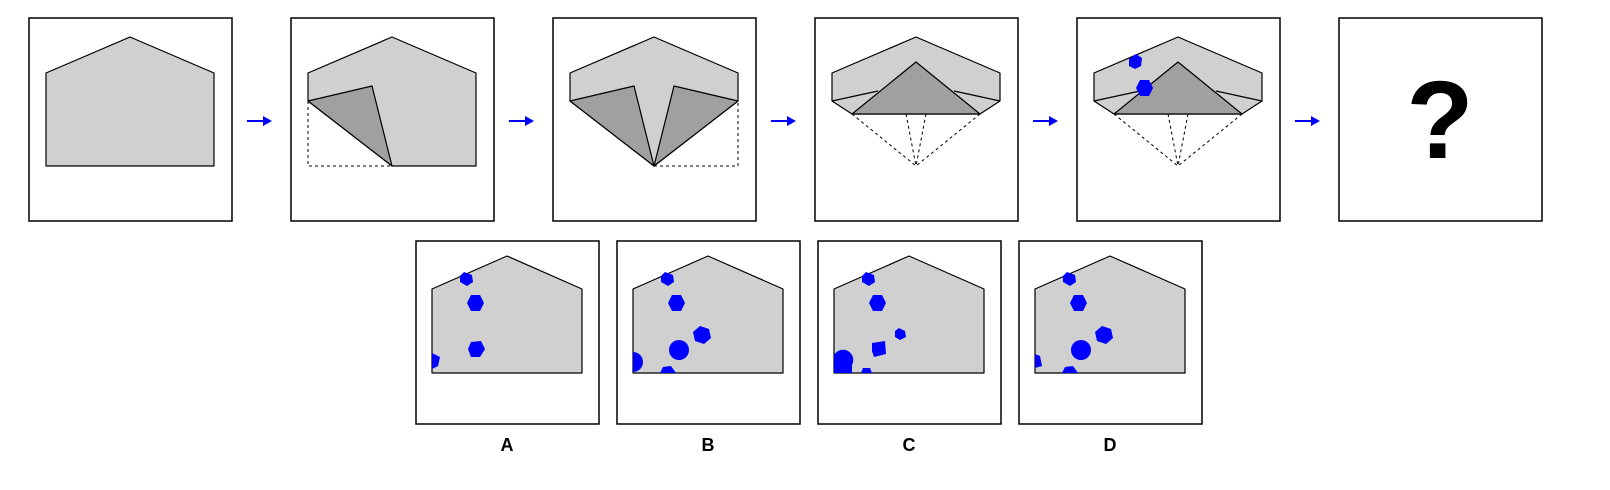 The width and height of the screenshot is (1610, 490). What do you see at coordinates (130, 101) in the screenshot?
I see `paper-sheet` at bounding box center [130, 101].